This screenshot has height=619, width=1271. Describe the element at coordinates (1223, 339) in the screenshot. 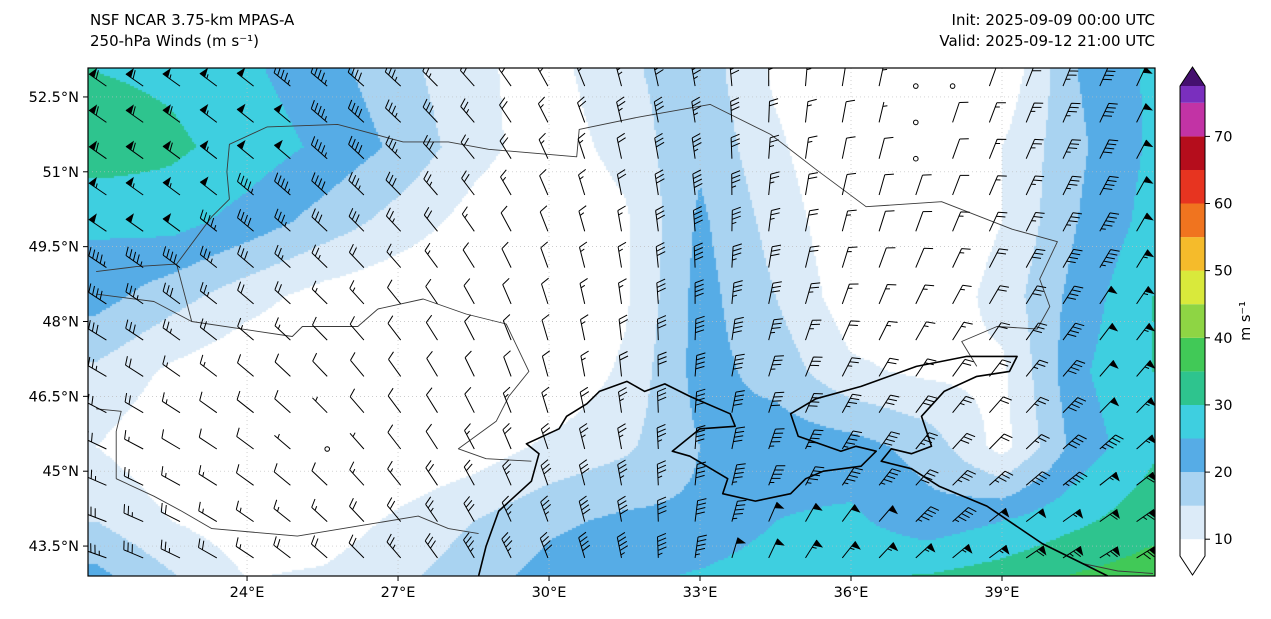

I see `colorbar-tick-label: 40` at that location.